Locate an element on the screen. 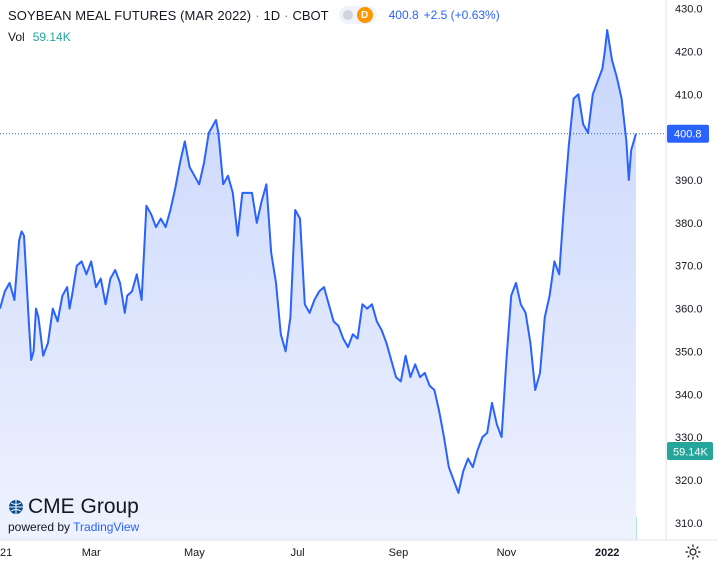  price-tick-label: 310.0 is located at coordinates (689, 524).